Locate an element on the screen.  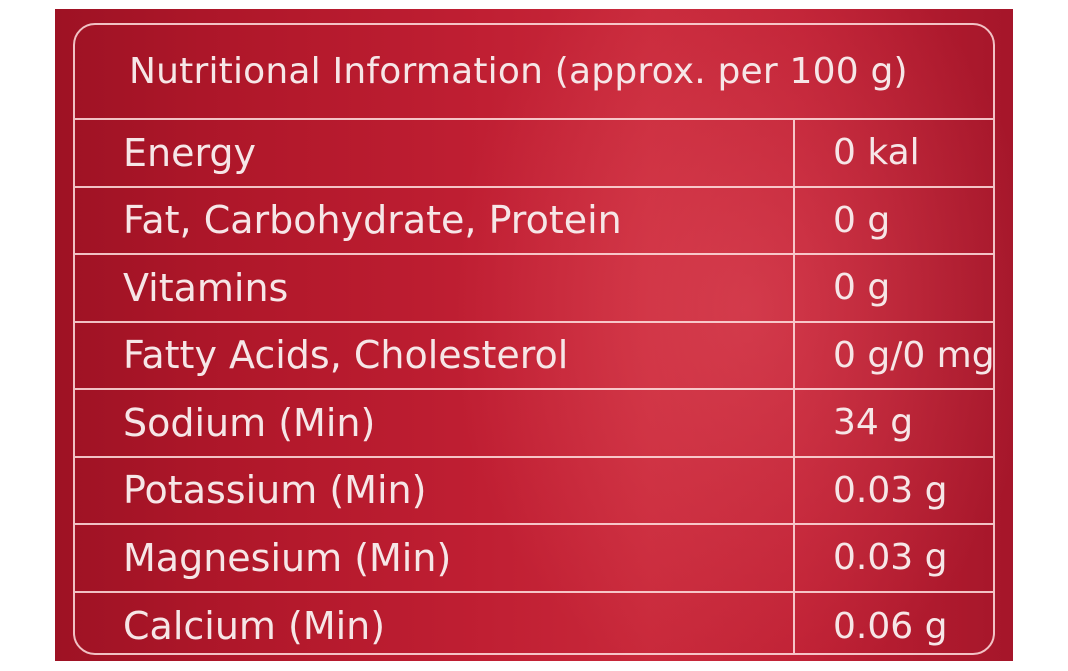
nutrient-name: Sodium (Min) is located at coordinates (435, 423).